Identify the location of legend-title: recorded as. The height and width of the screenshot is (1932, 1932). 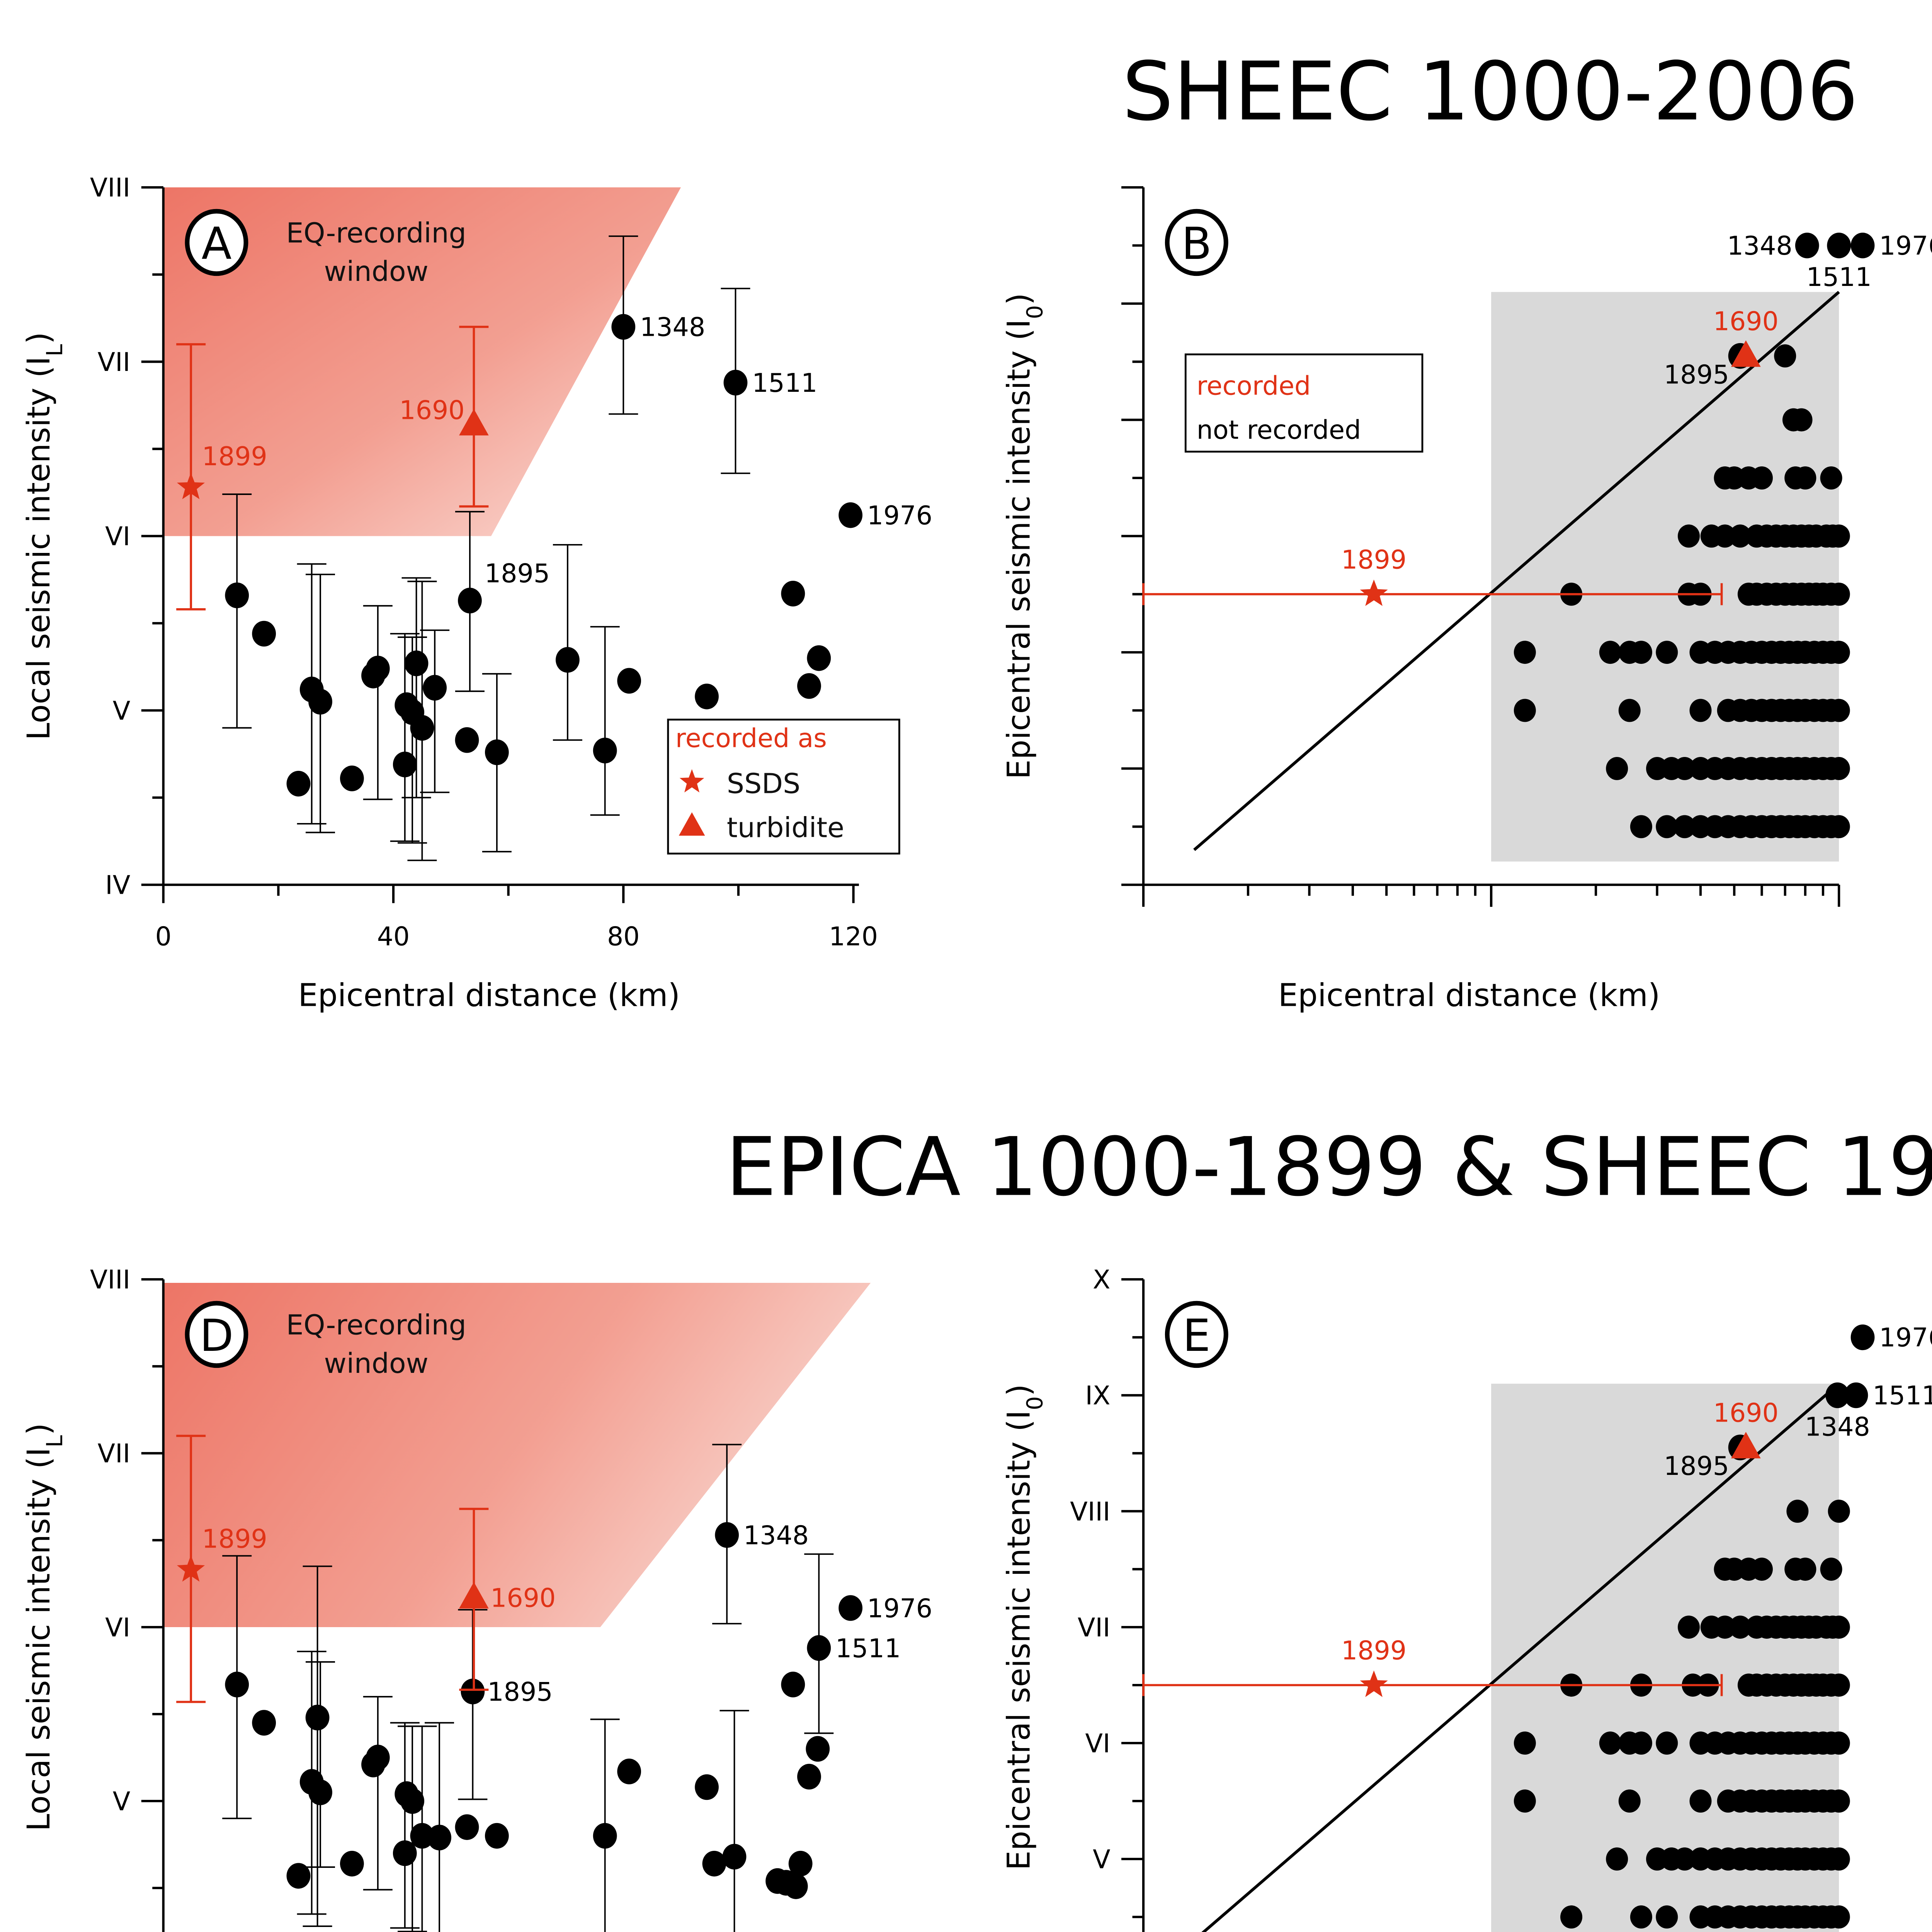
(751, 738).